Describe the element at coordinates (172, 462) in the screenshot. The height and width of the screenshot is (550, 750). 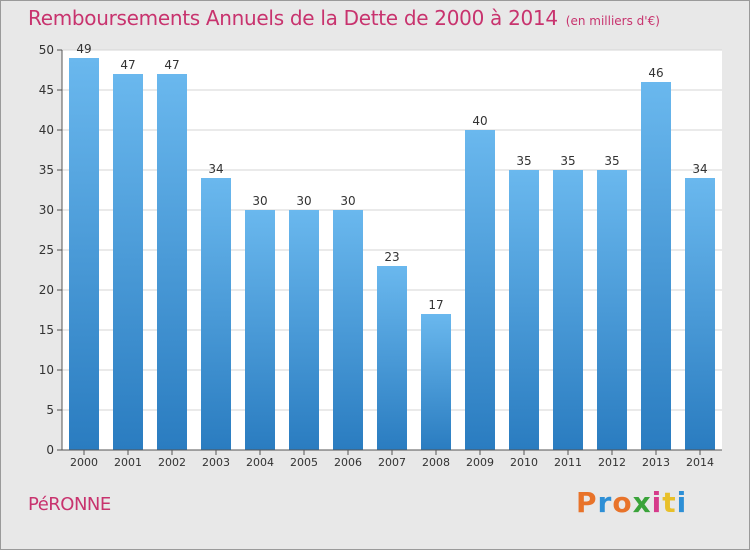
I see `x-tick-label: 2002` at that location.